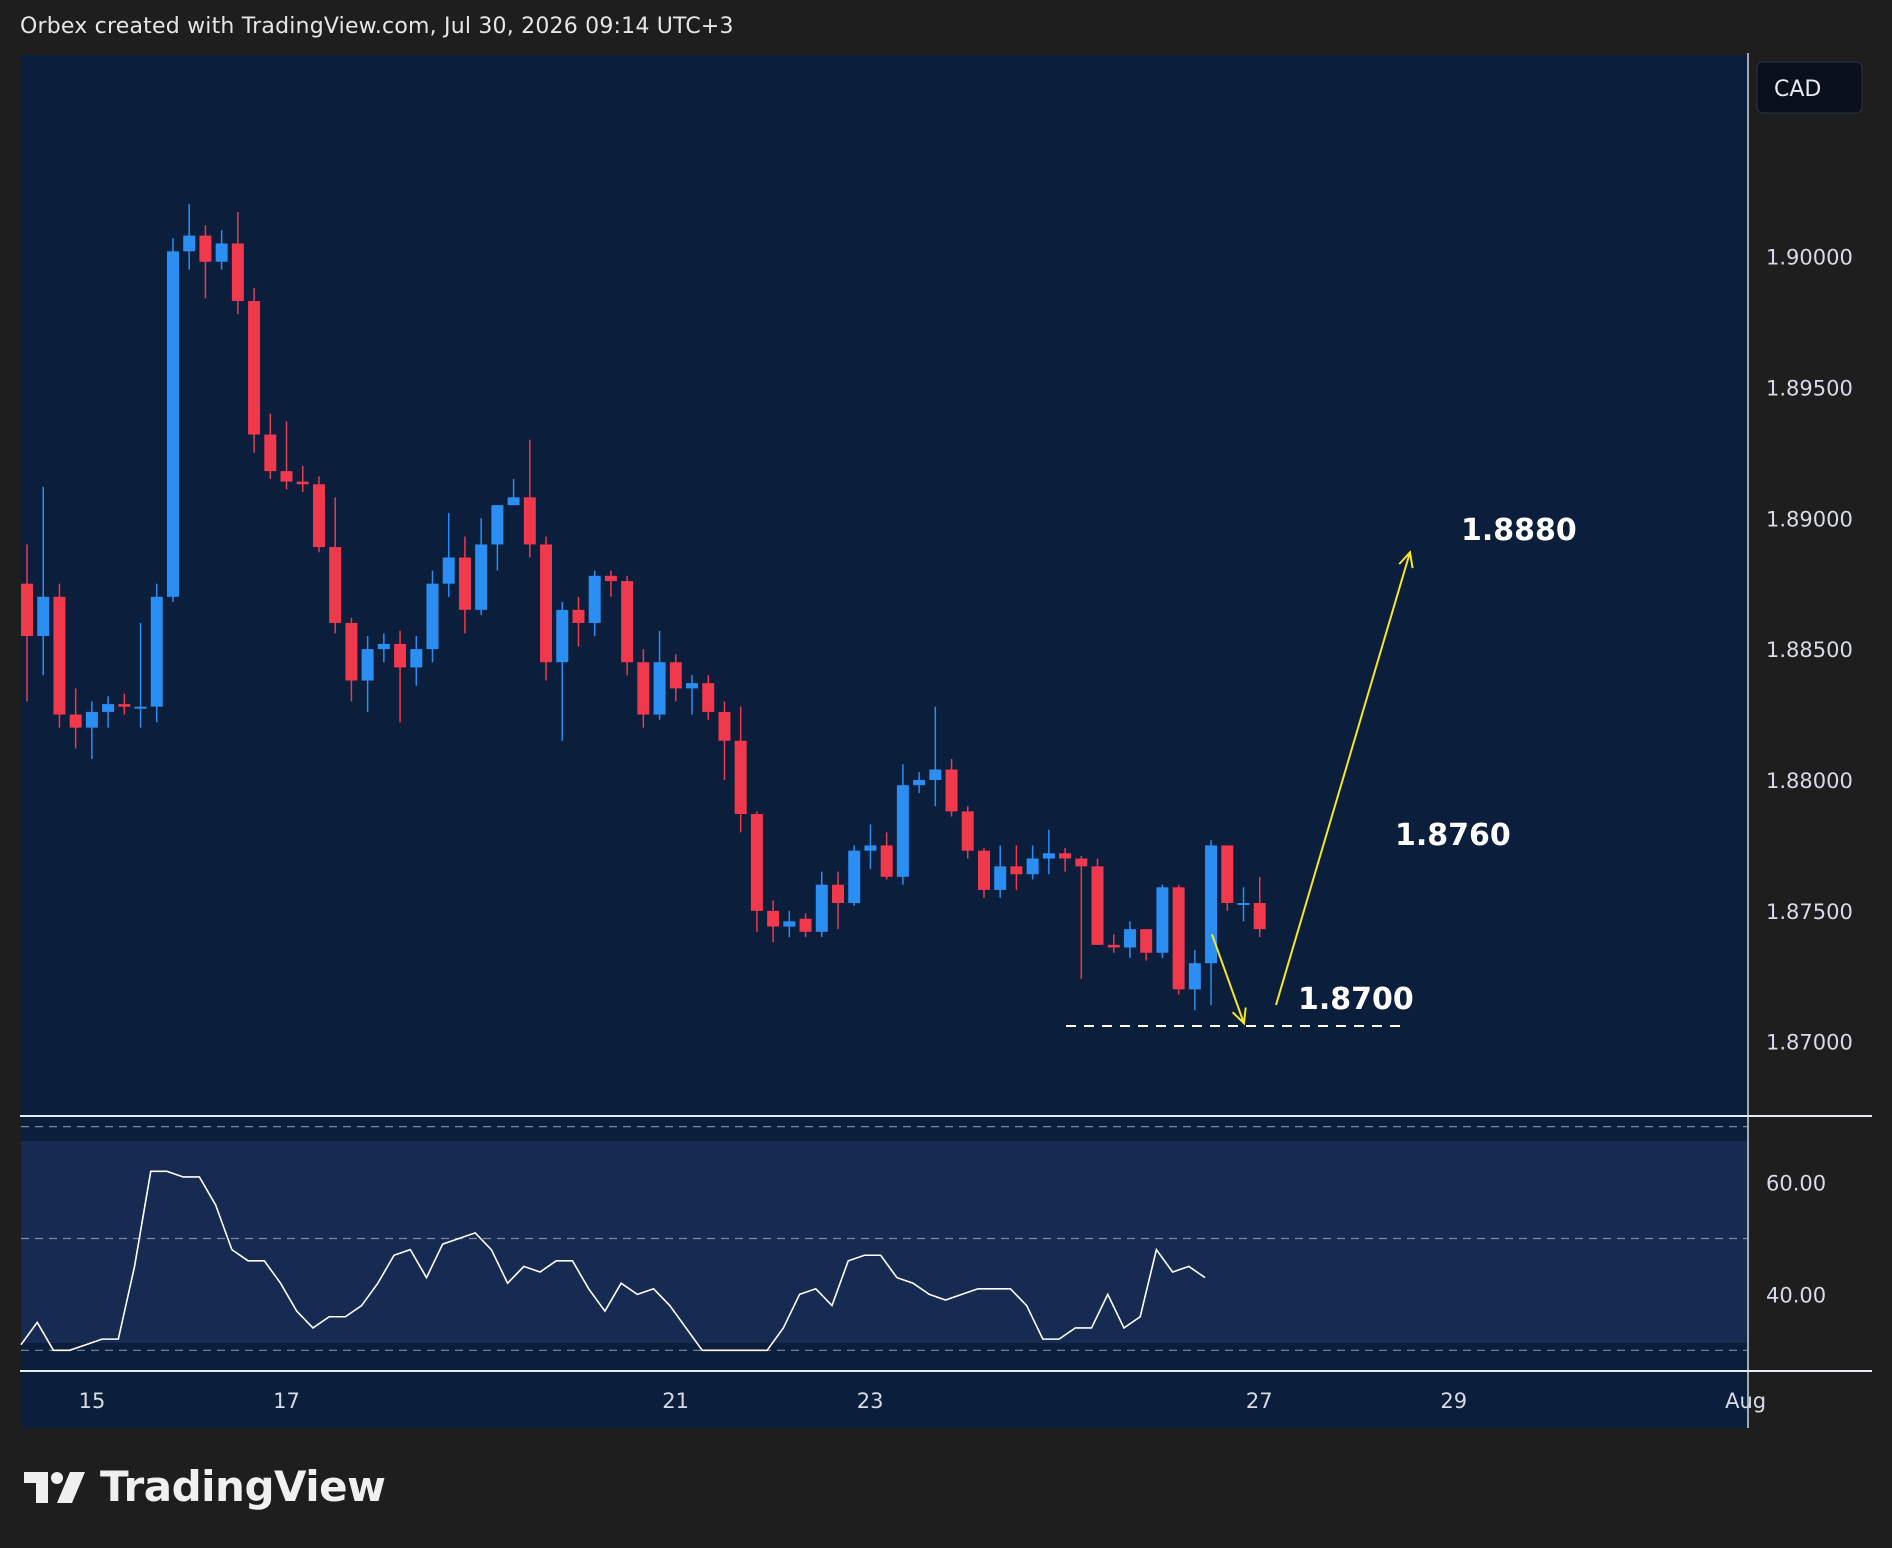 This screenshot has width=1892, height=1548. I want to click on rsi-band-lines, so click(884, 1238).